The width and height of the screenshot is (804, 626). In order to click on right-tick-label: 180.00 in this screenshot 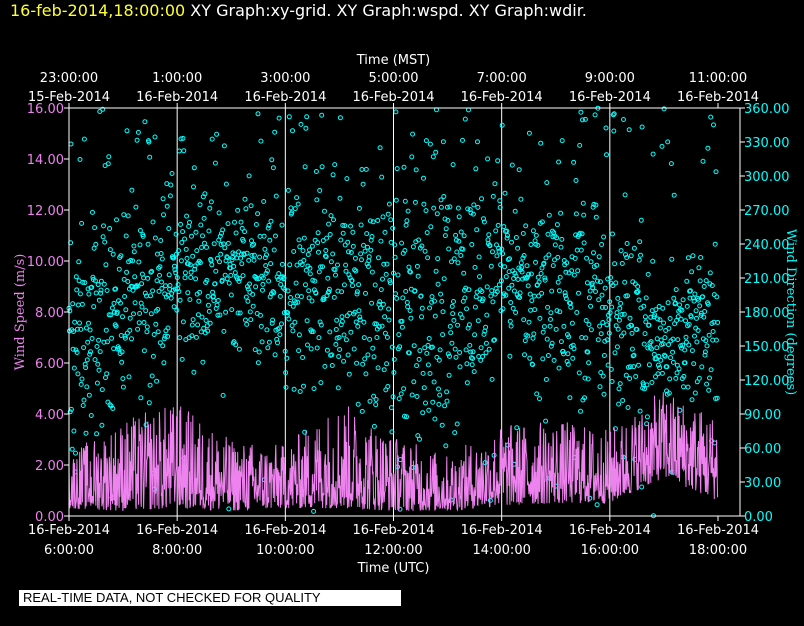, I will do `click(767, 313)`.